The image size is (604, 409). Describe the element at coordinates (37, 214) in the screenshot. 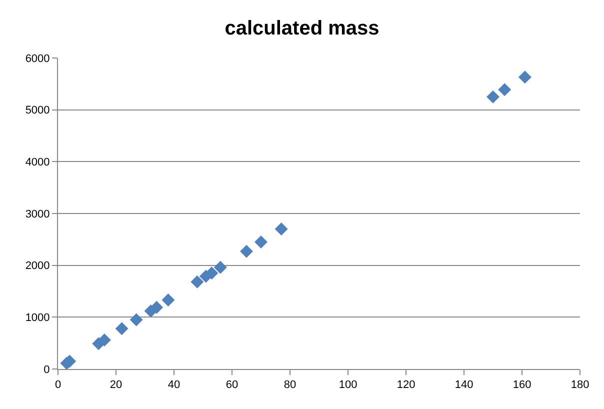

I see `y-tick-label: 3000` at that location.